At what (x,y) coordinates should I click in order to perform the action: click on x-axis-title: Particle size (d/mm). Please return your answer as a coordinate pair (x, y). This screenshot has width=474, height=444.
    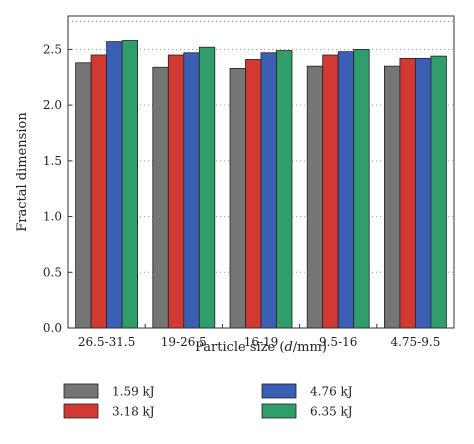
    Looking at the image, I should click on (261, 347).